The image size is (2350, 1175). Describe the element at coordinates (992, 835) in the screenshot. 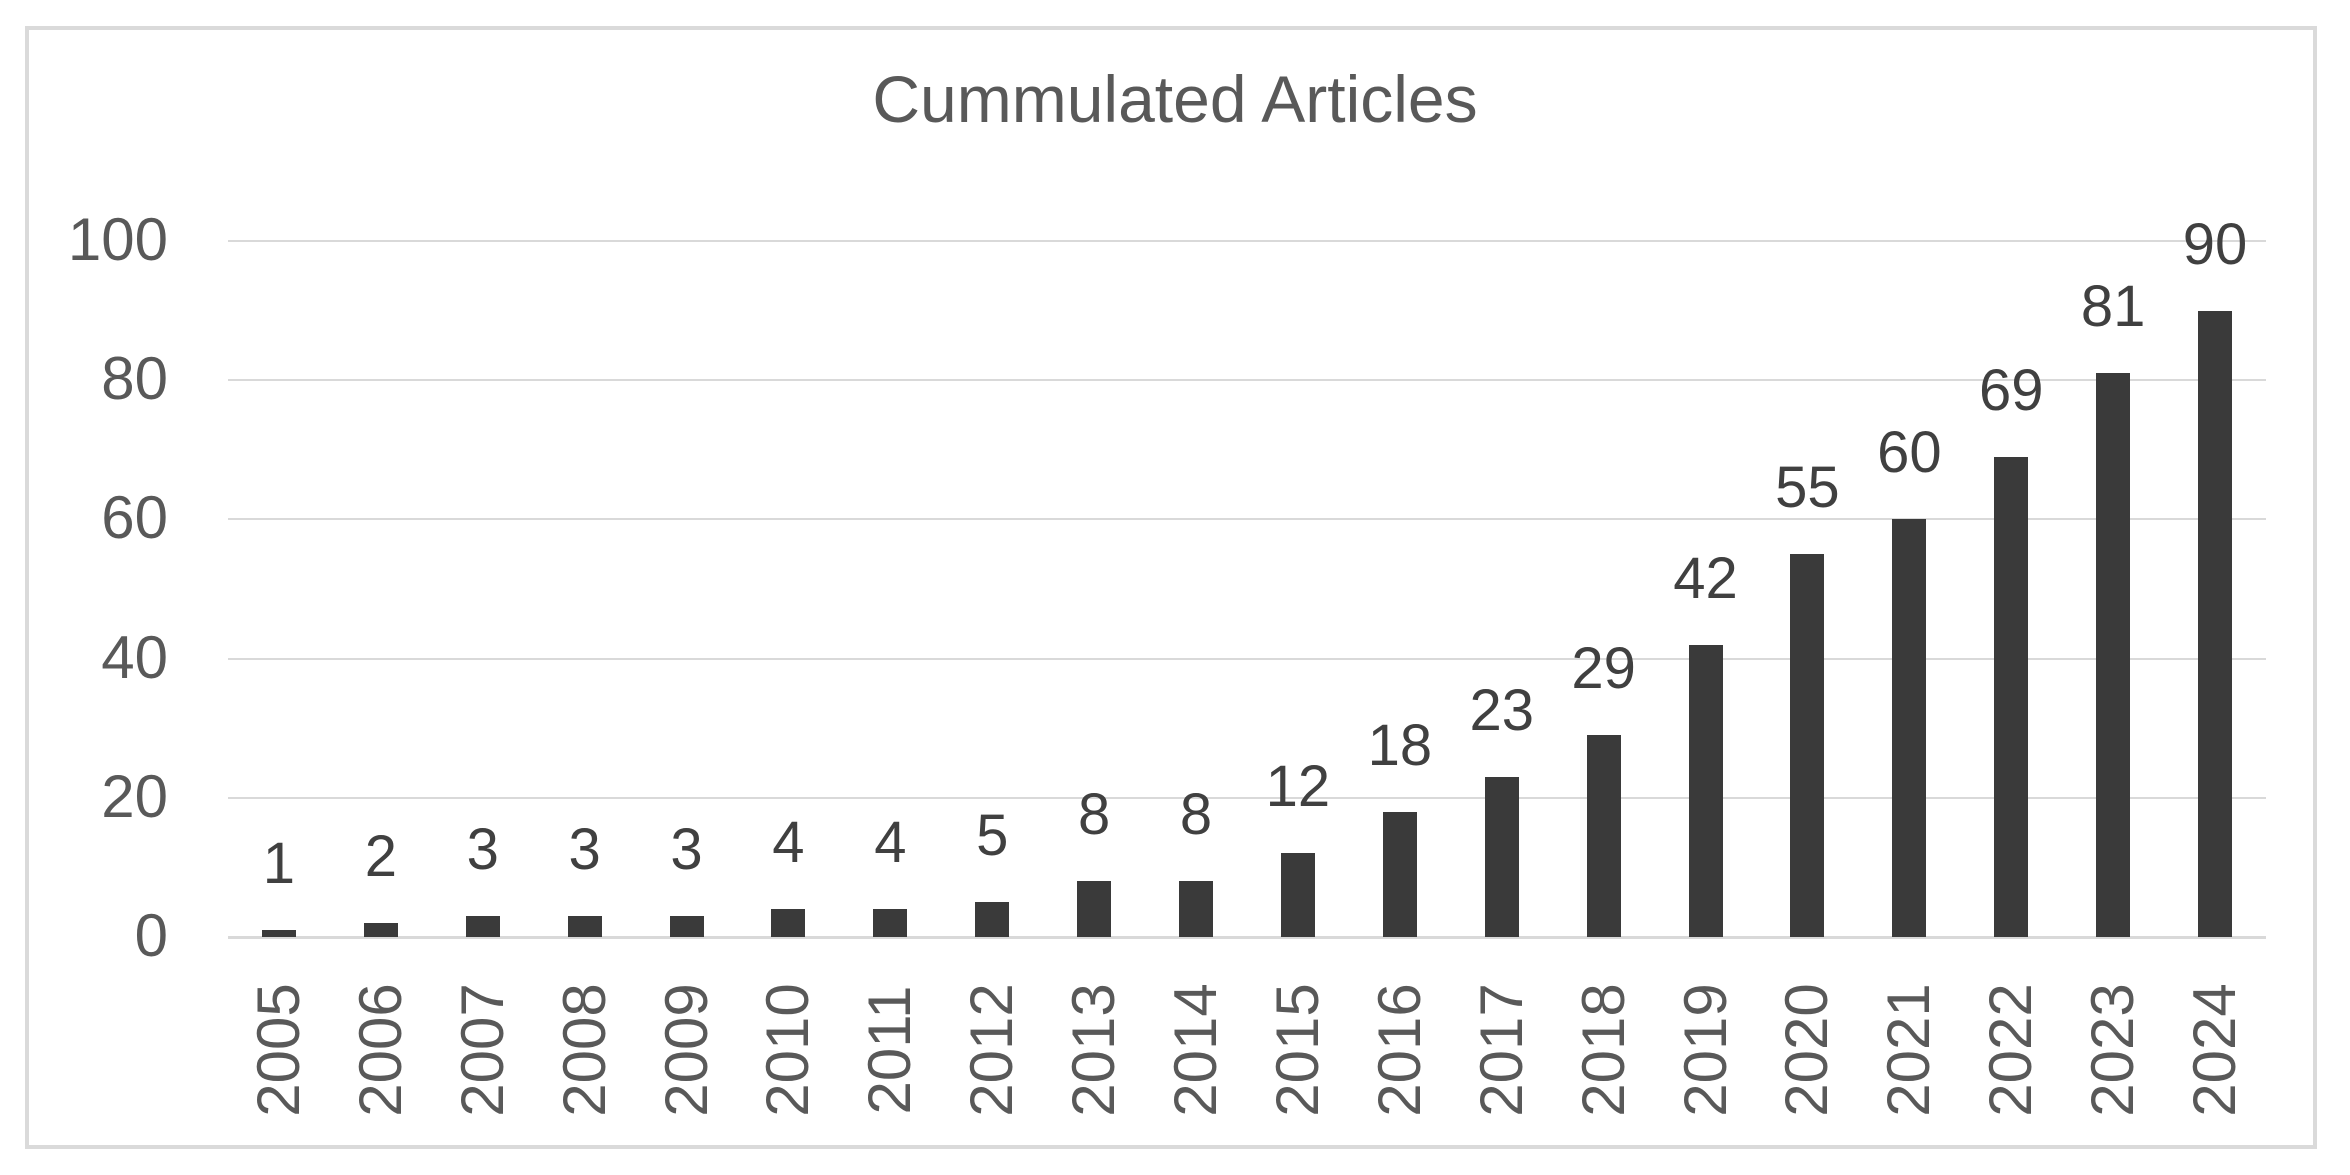

I see `bar-value-label-2012: 5` at that location.